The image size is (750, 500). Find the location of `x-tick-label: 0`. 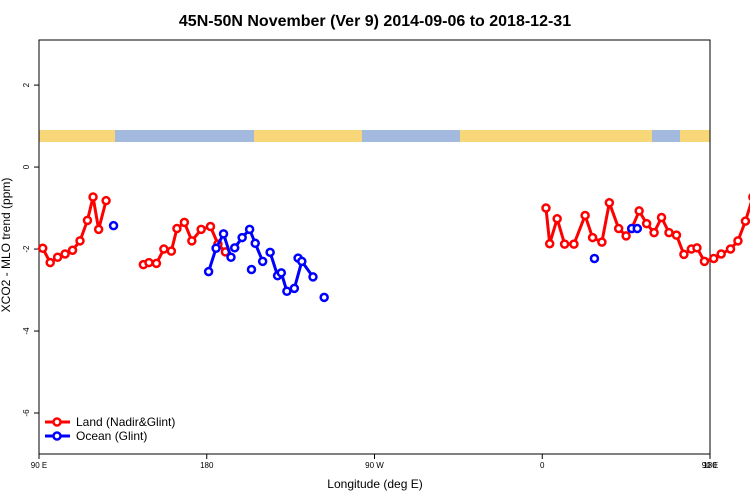

x-tick-label: 0 is located at coordinates (542, 465).